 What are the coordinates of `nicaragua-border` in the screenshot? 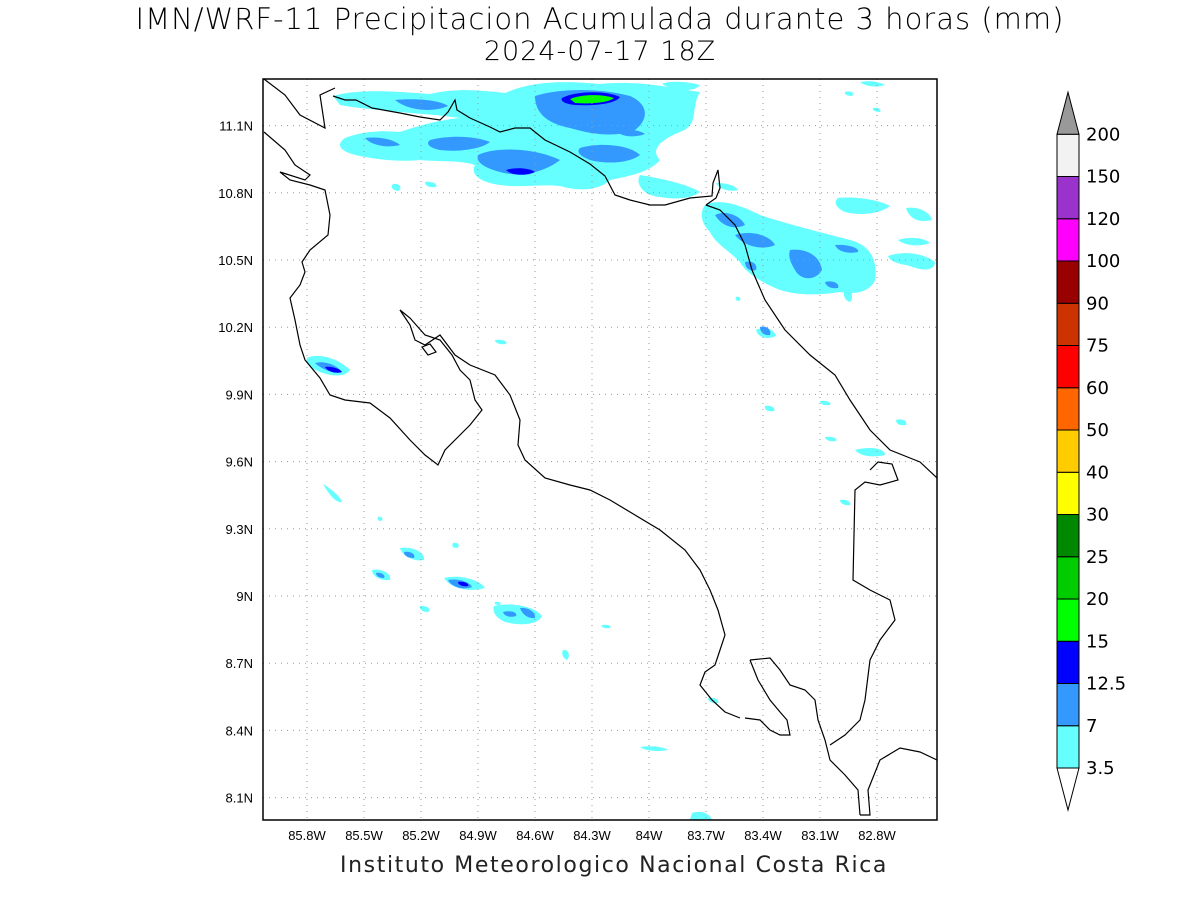 It's located at (526, 150).